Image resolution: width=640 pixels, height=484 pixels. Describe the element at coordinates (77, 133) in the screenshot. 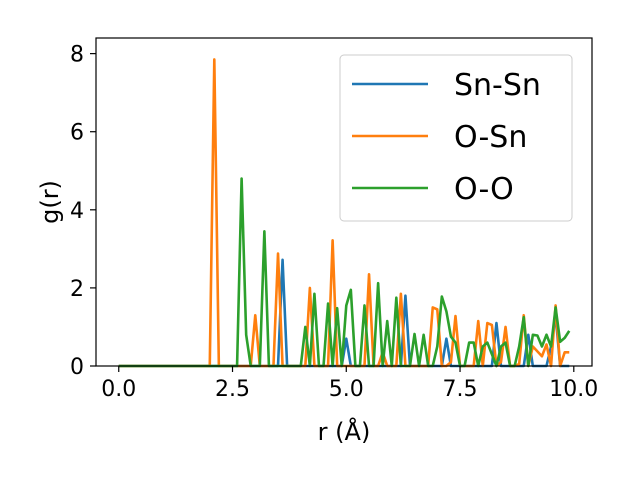

I see `y-tick-label: 6` at that location.